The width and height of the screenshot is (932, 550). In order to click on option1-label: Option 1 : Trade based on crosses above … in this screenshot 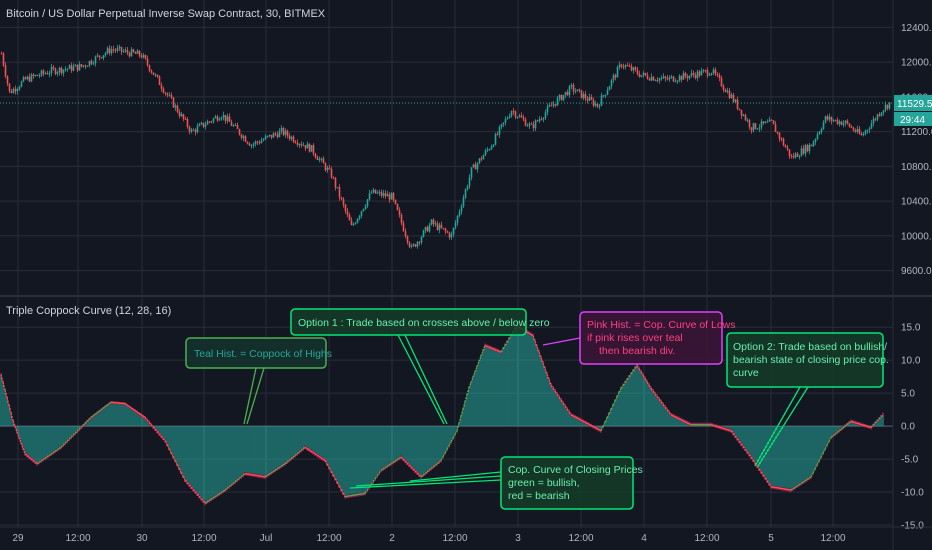, I will do `click(424, 323)`.